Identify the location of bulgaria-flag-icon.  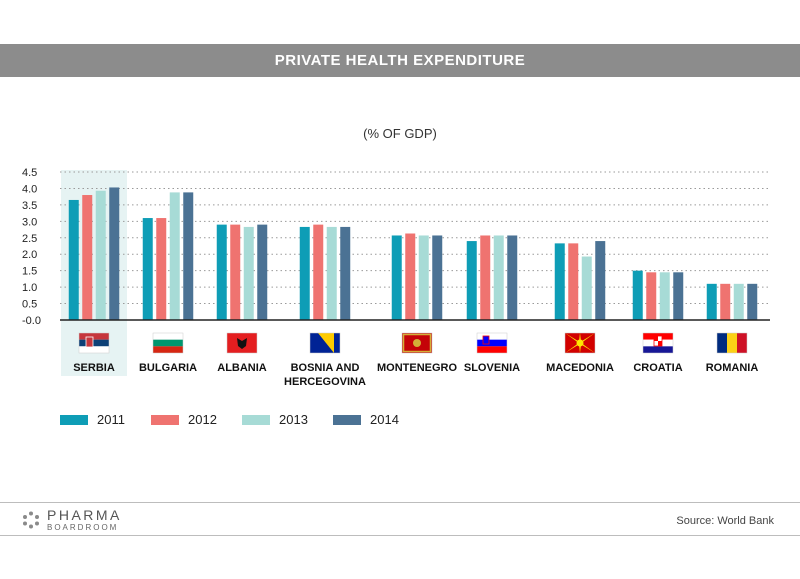
(168, 343).